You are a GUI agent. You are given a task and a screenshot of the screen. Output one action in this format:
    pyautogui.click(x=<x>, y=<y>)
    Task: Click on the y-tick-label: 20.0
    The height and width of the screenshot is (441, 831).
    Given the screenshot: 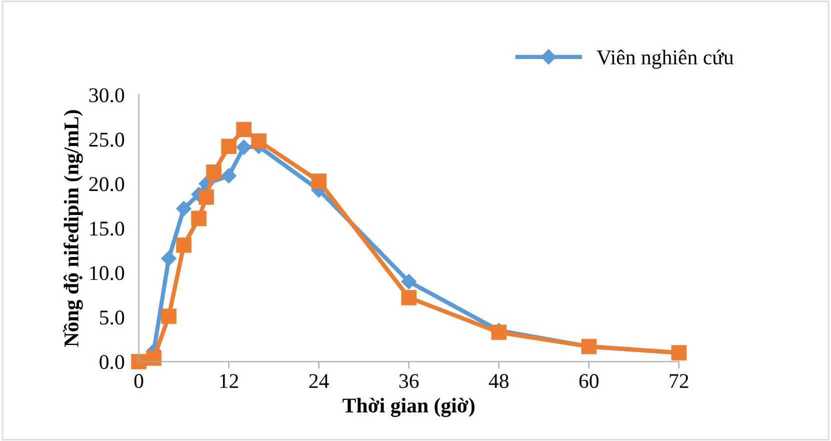 What is the action you would take?
    pyautogui.click(x=106, y=184)
    